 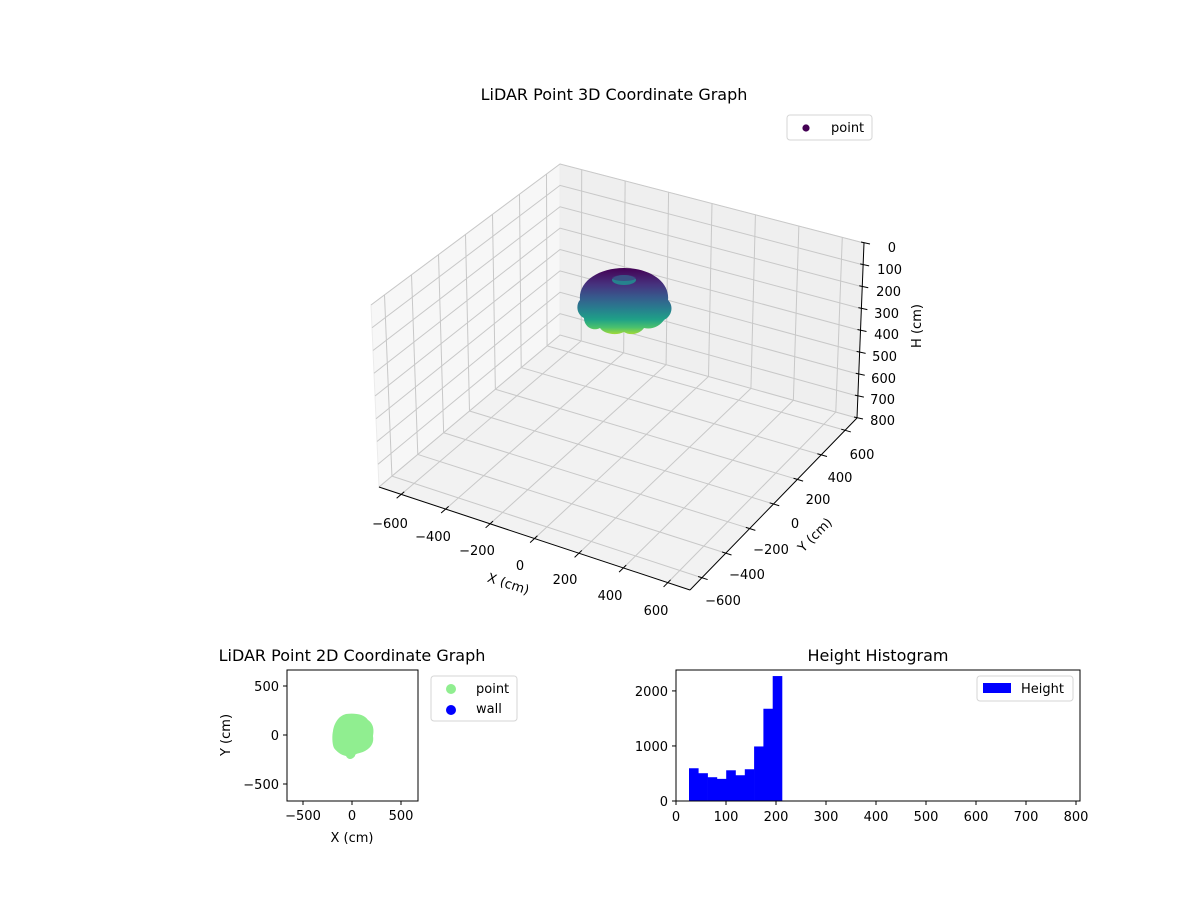 What do you see at coordinates (829, 127) in the screenshot?
I see `legend-3d: point` at bounding box center [829, 127].